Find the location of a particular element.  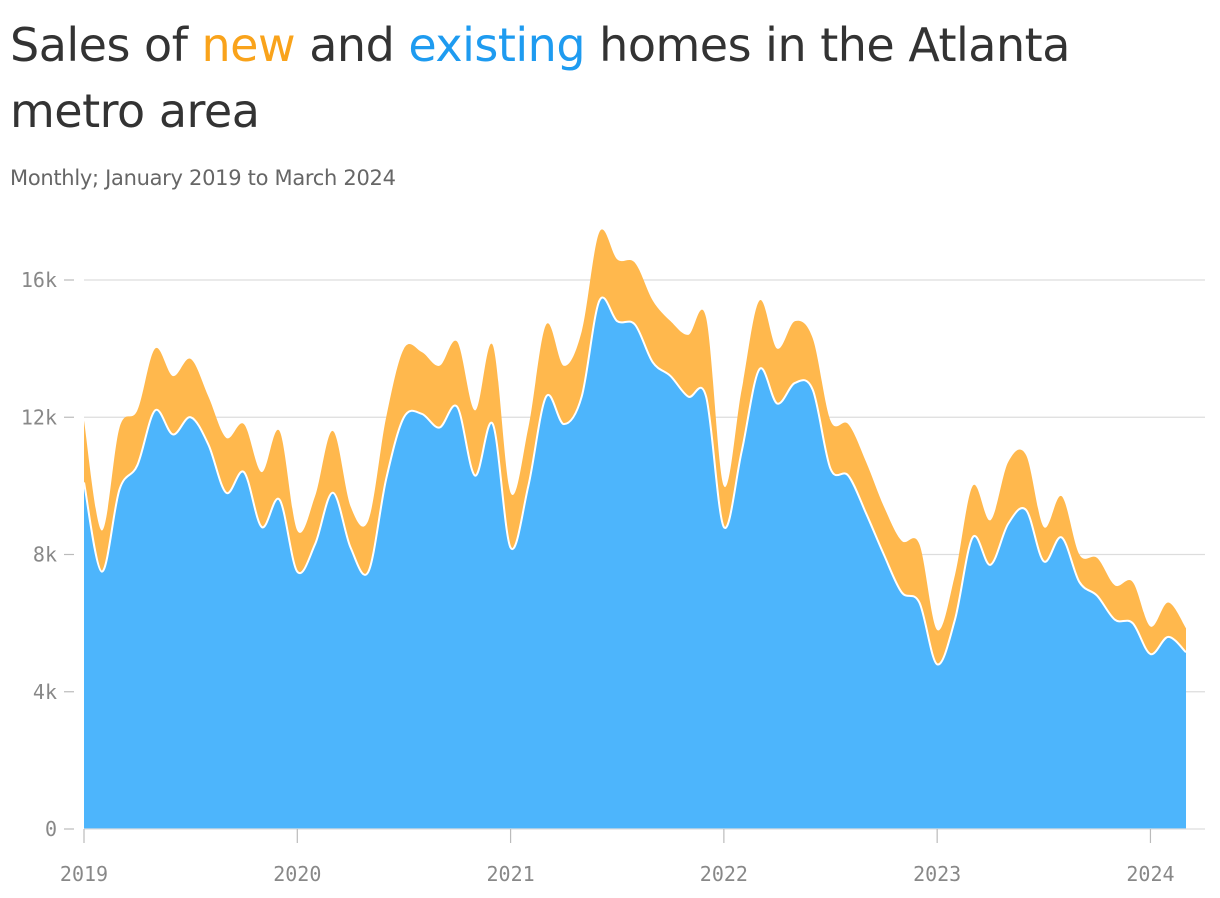

title-part-2: and is located at coordinates (352, 45).